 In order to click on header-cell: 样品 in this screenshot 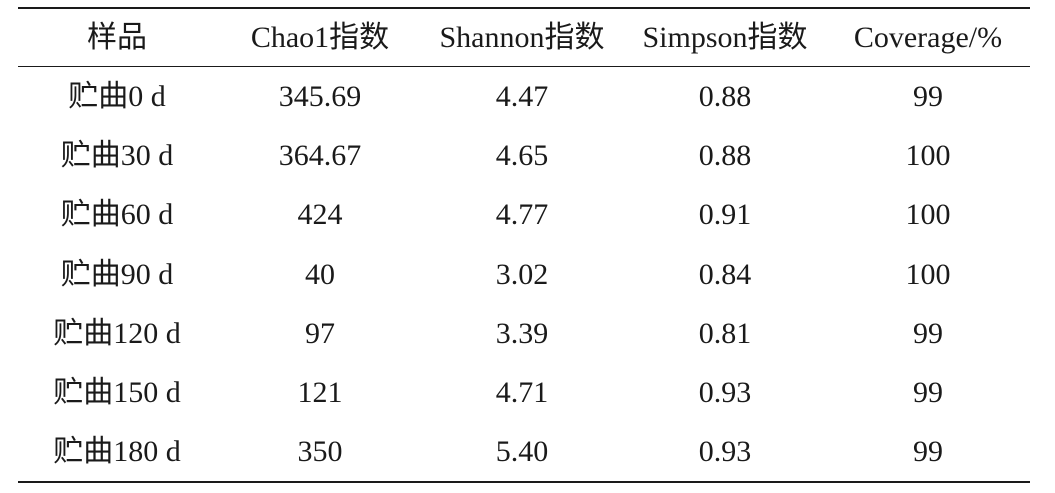, I will do `click(117, 37)`.